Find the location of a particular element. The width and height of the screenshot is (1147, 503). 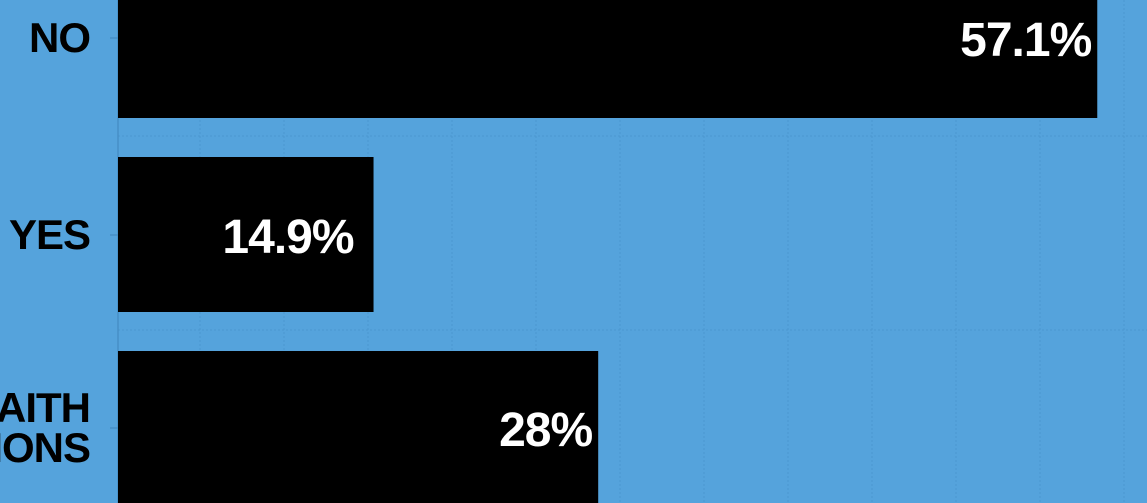

category-label: IONS is located at coordinates (45, 447).